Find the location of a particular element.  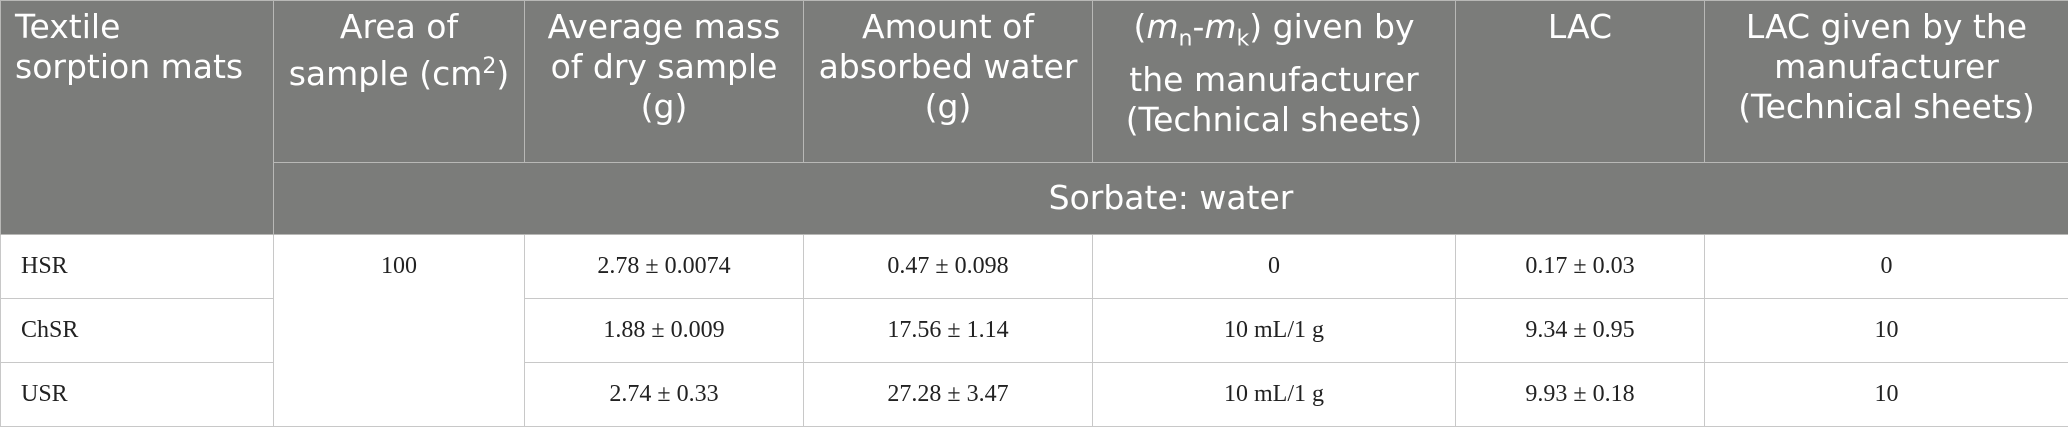

subscript: k is located at coordinates (1243, 39).